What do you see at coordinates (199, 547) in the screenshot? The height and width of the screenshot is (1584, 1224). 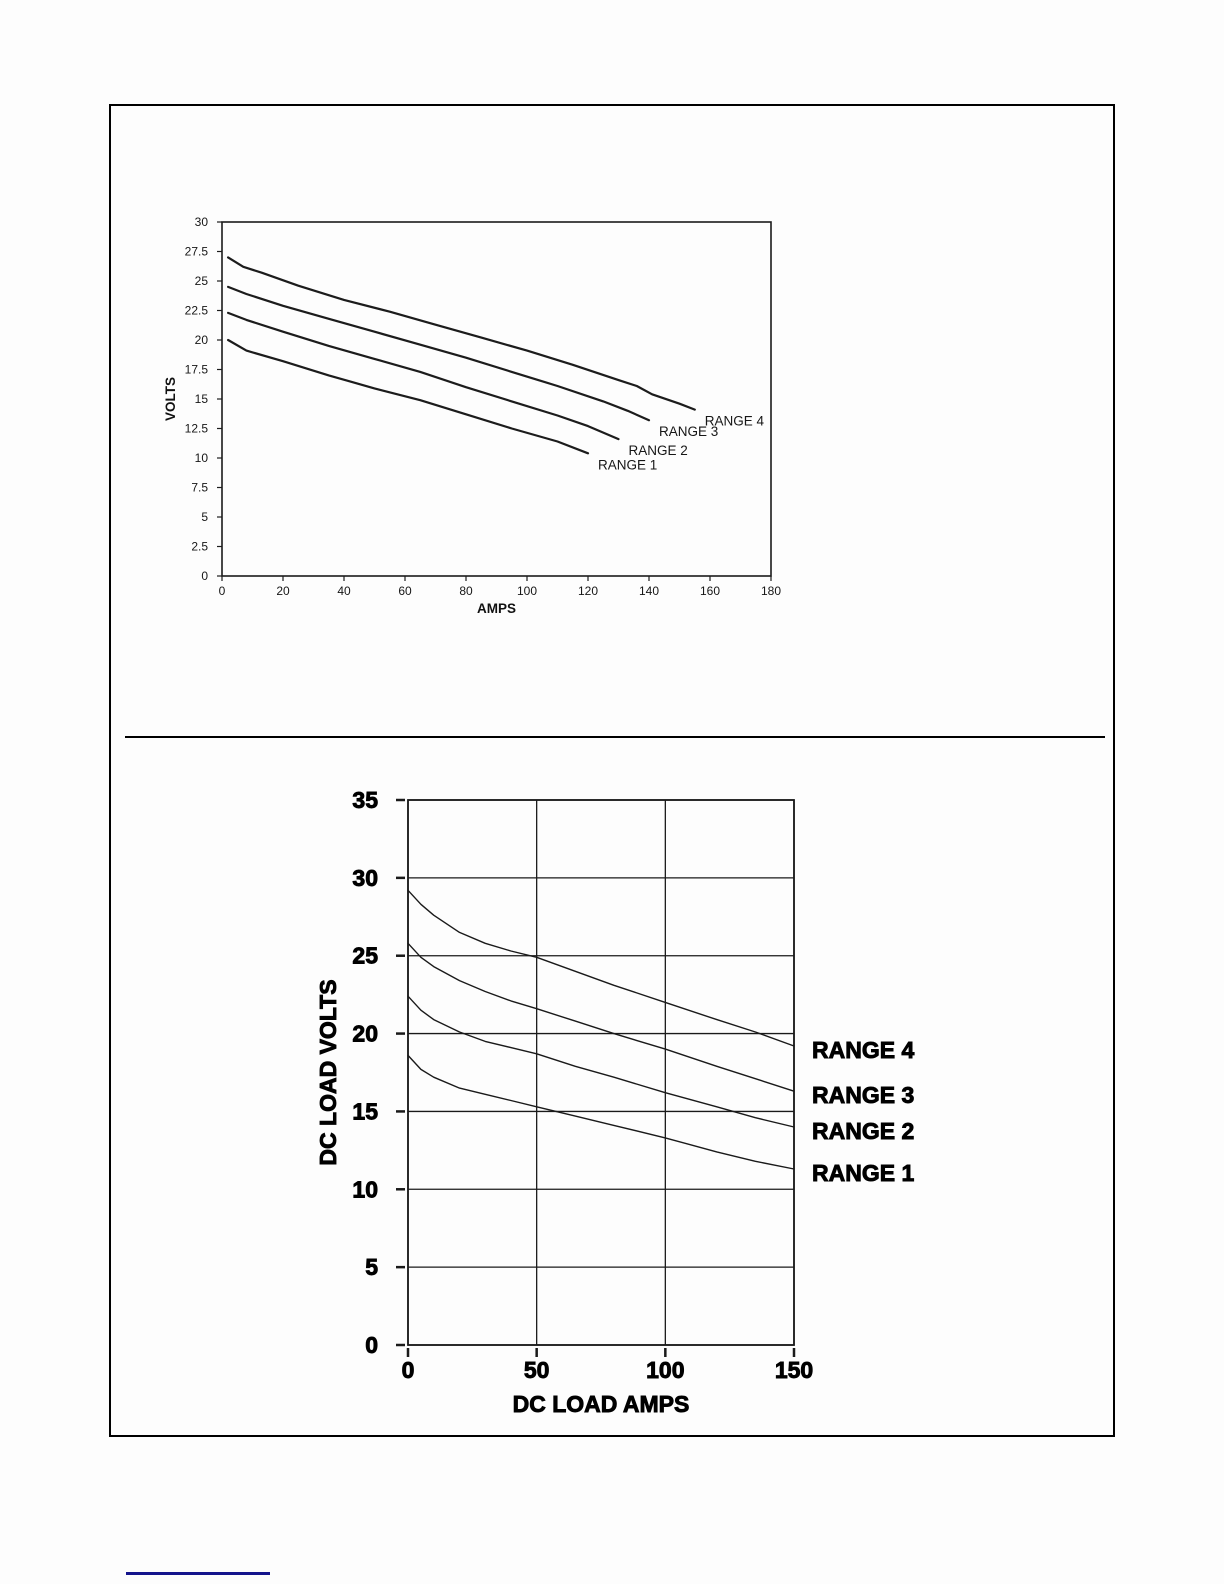 I see `y-axis-tick-label: 2.5` at bounding box center [199, 547].